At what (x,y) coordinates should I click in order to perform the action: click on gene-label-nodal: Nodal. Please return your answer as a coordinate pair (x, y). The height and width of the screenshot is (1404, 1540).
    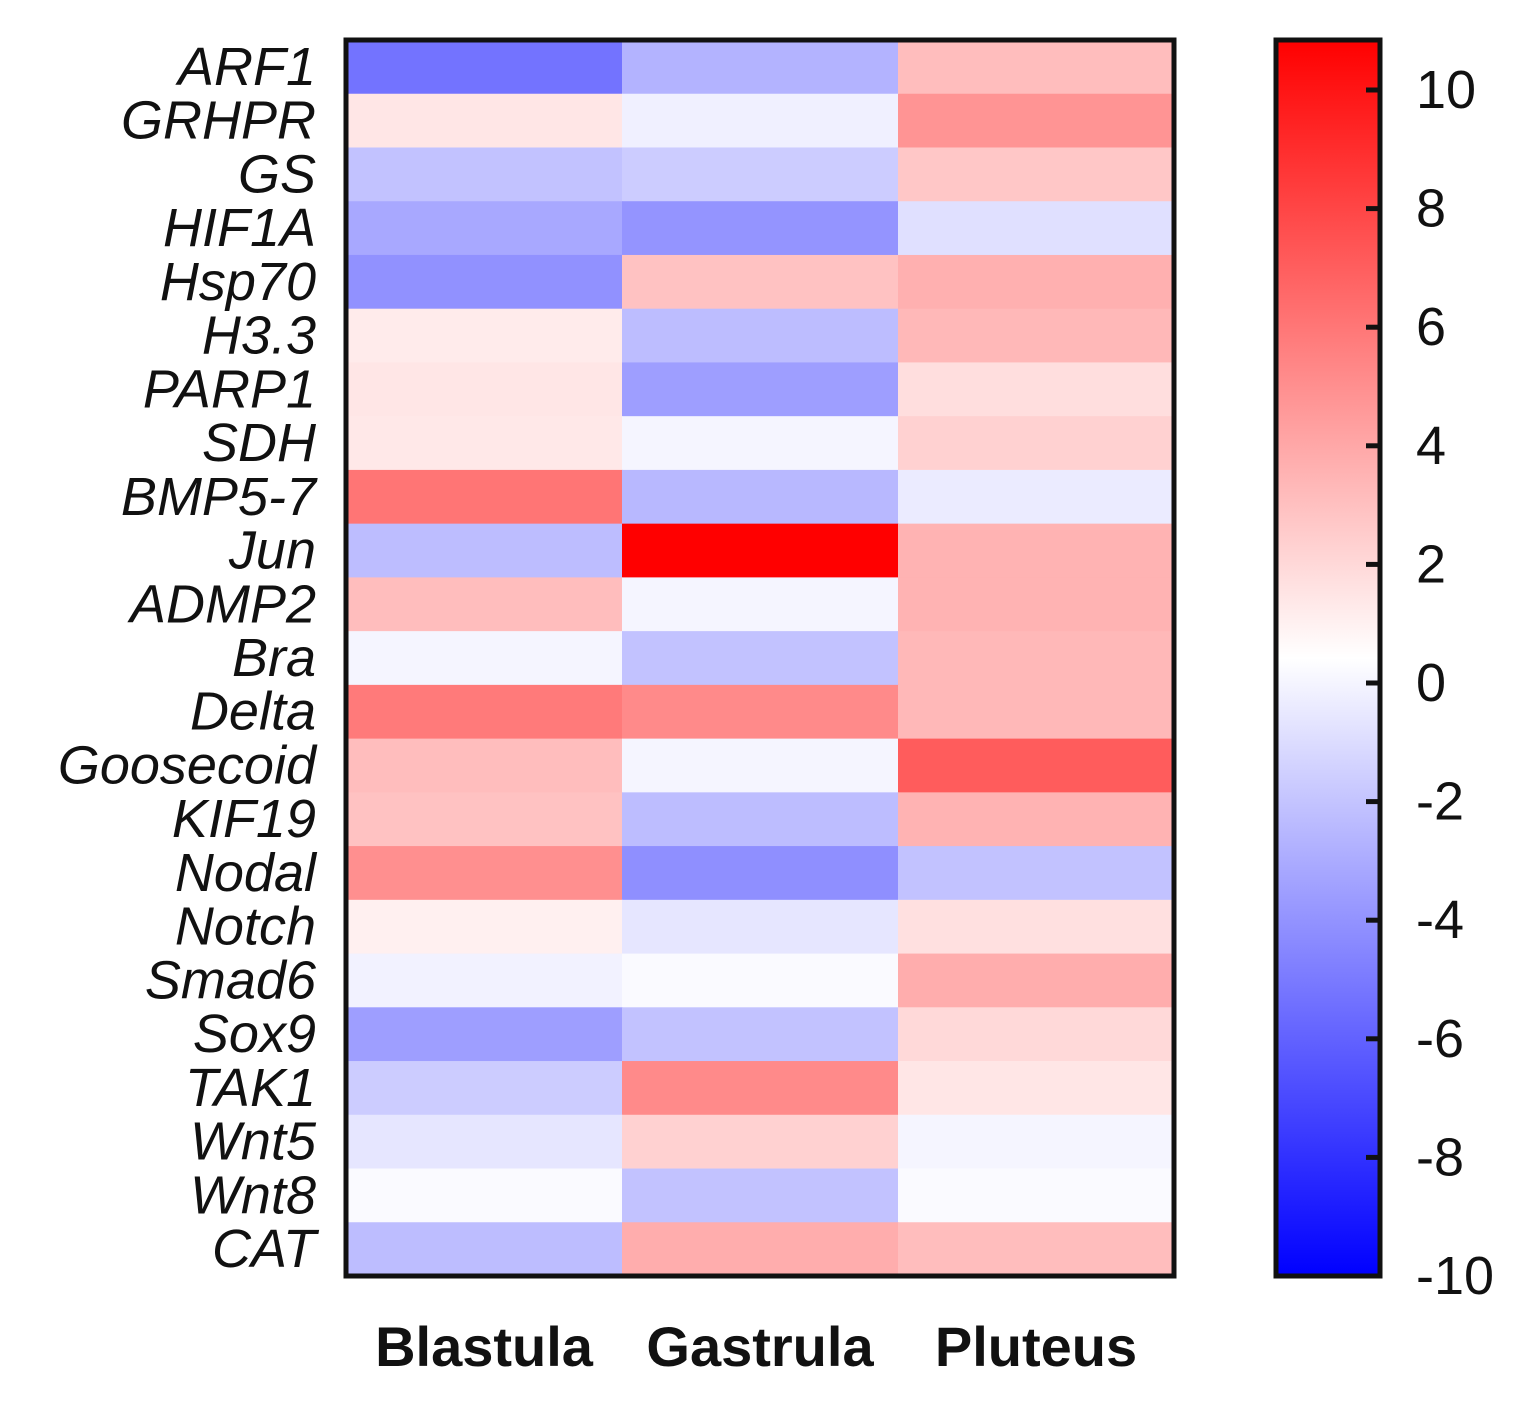
    Looking at the image, I should click on (246, 873).